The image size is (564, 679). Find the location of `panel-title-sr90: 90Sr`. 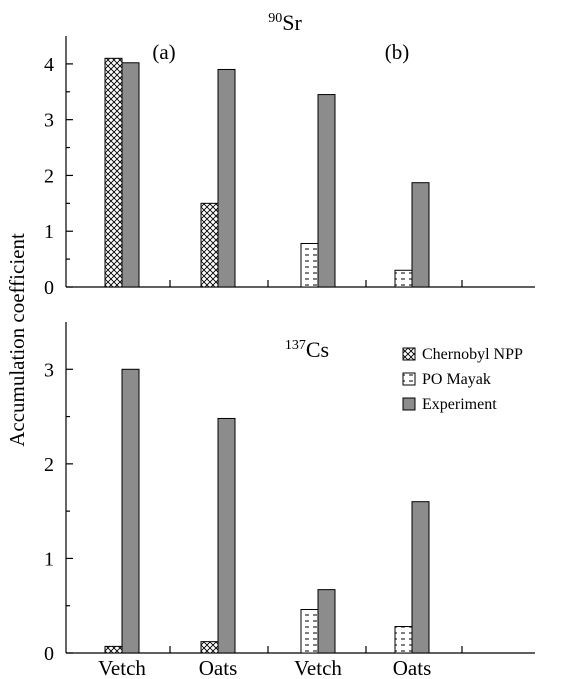

panel-title-sr90: 90Sr is located at coordinates (285, 22).